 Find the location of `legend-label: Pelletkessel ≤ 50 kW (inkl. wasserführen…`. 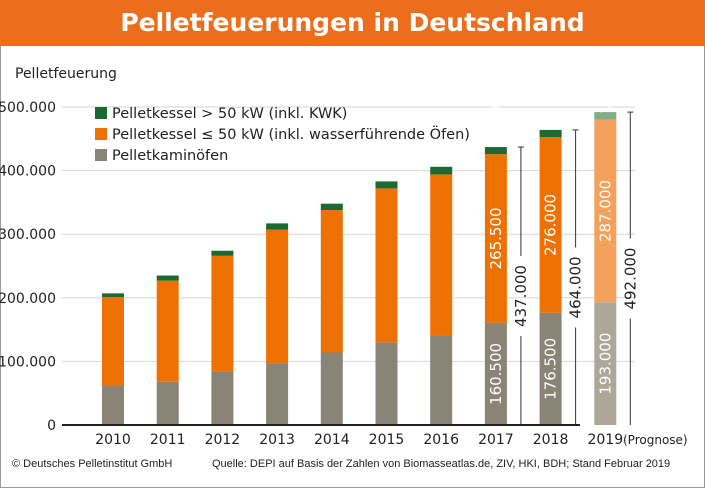

legend-label: Pelletkessel ≤ 50 kW (inkl. wasserführen… is located at coordinates (291, 134).